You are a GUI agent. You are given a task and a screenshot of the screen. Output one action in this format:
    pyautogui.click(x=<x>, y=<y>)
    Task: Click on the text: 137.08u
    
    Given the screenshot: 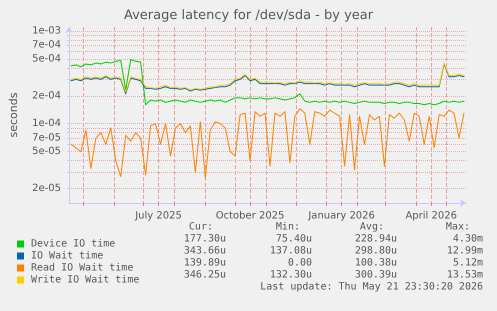 What is the action you would take?
    pyautogui.click(x=291, y=251)
    